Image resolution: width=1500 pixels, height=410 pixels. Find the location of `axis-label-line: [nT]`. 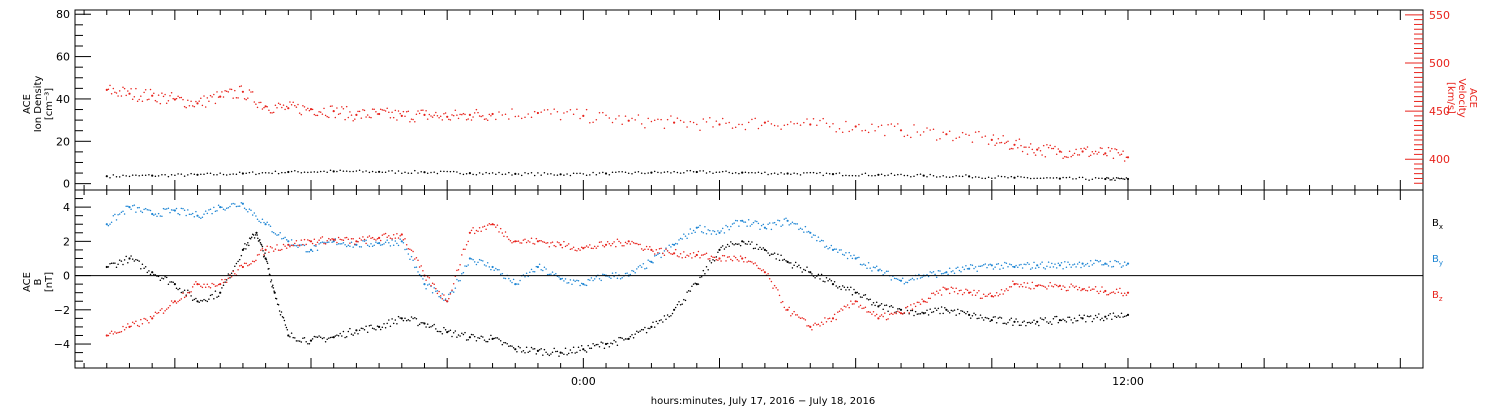

axis-label-line: [nT] is located at coordinates (49, 282).